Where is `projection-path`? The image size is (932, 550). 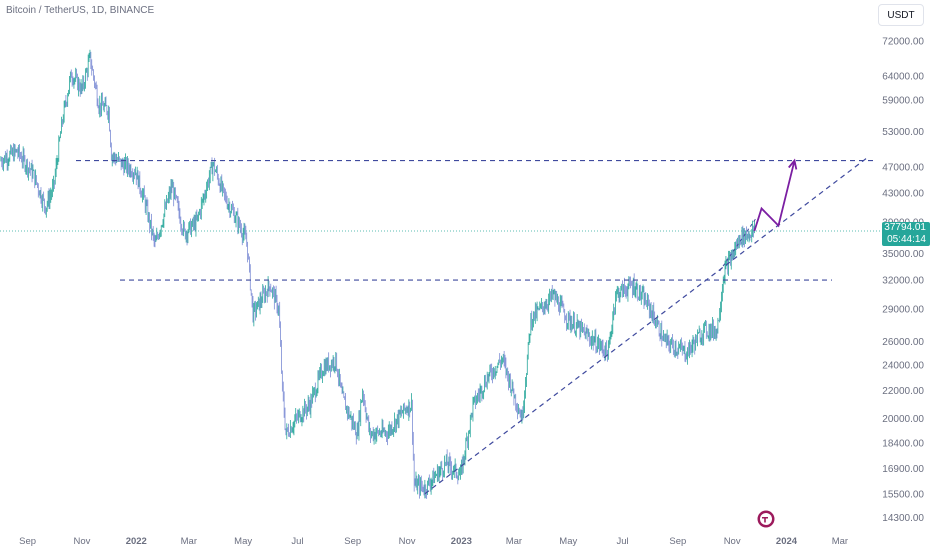
projection-path is located at coordinates (774, 196).